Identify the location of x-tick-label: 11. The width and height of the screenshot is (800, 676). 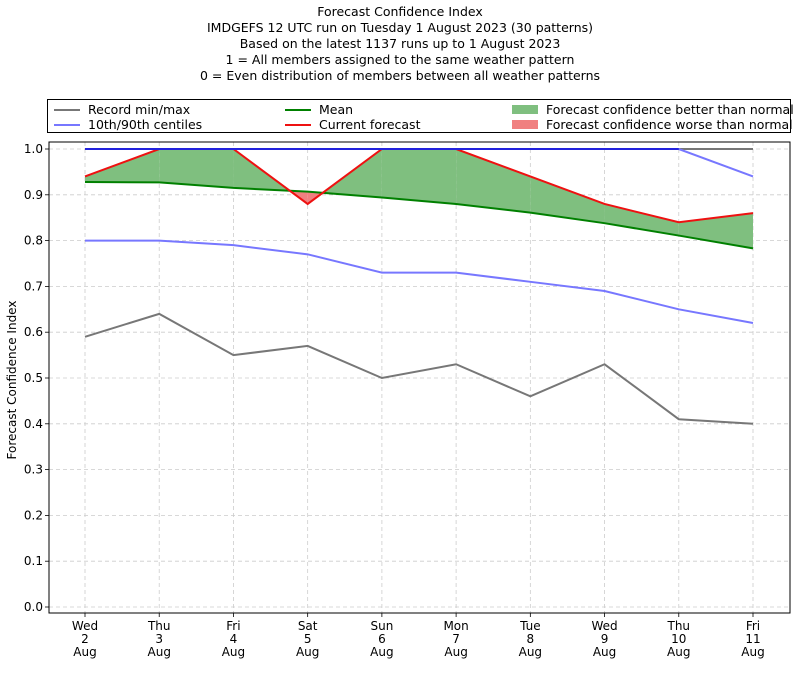
(752, 639).